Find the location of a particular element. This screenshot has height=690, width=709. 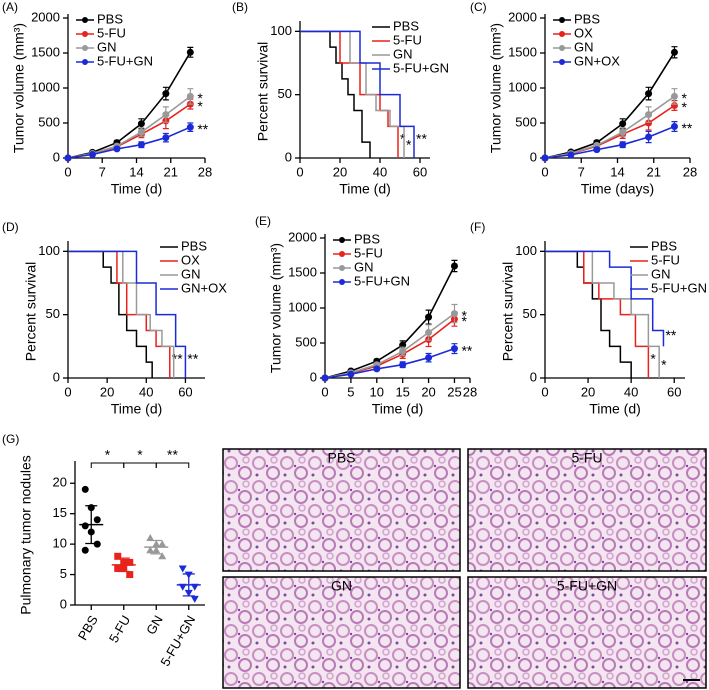

x-tick-label: 25 is located at coordinates (454, 391).